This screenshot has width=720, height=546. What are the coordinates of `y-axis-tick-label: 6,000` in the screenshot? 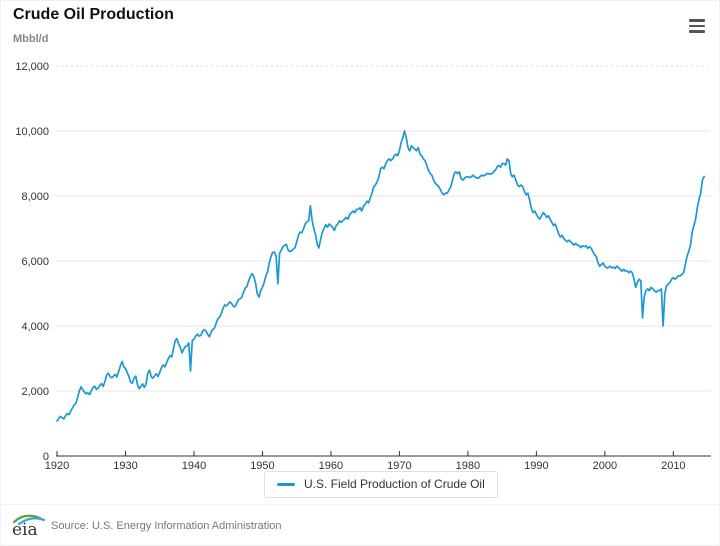 It's located at (35, 262).